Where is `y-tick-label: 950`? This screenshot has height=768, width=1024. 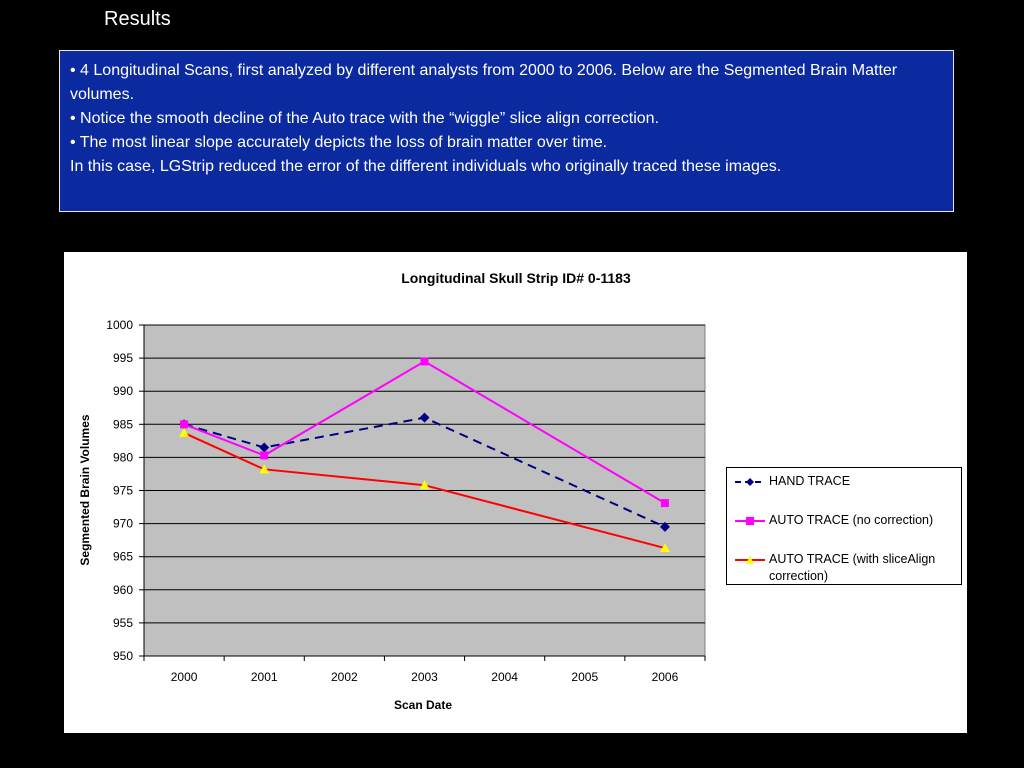
y-tick-label: 950 is located at coordinates (123, 656).